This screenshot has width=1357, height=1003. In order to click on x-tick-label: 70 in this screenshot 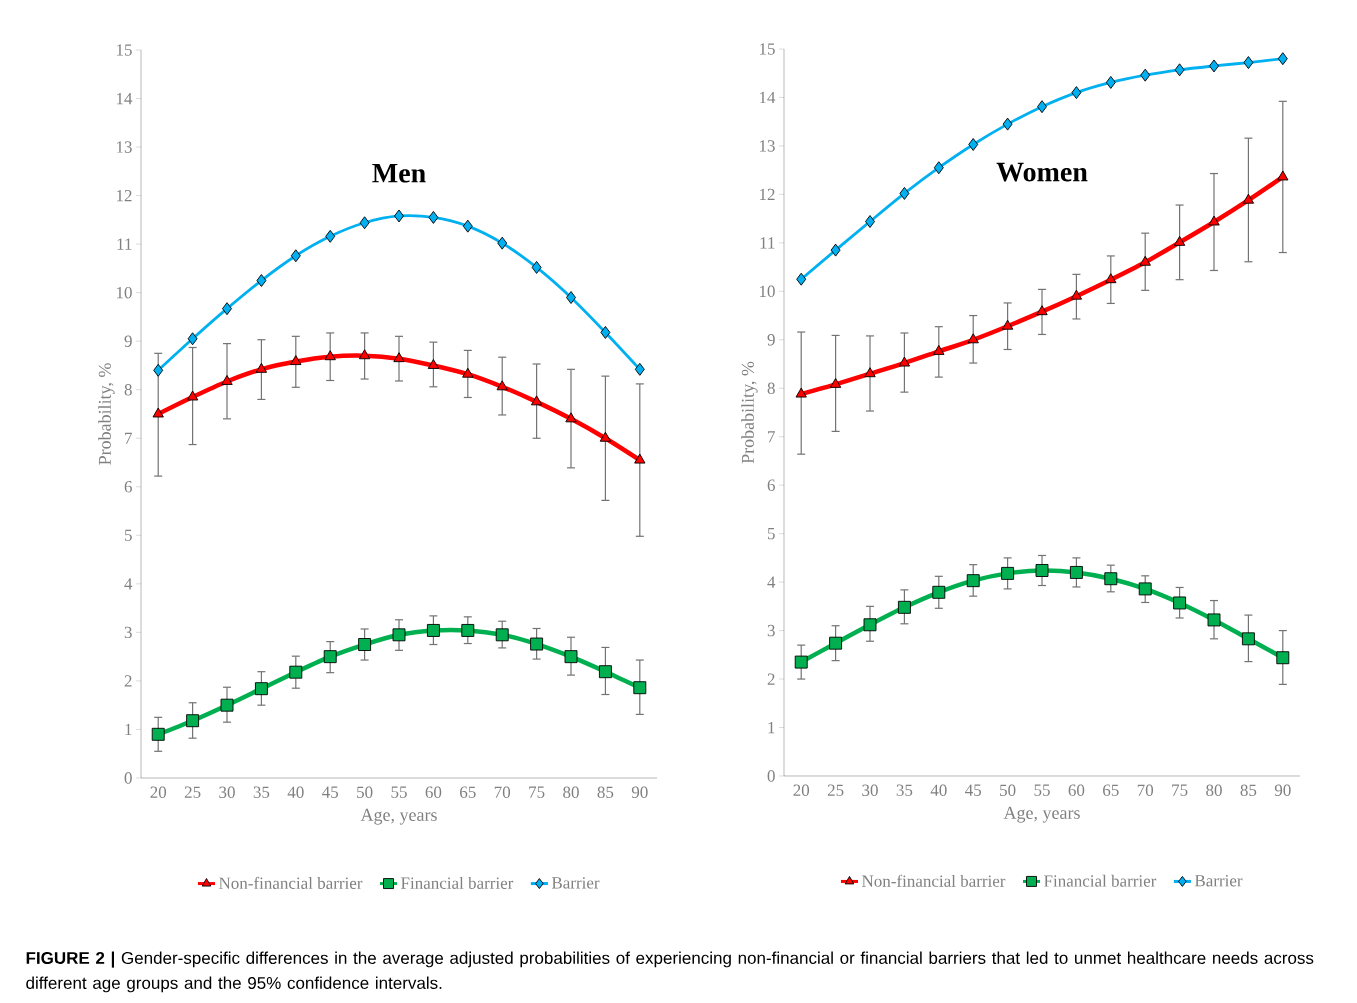, I will do `click(502, 792)`.